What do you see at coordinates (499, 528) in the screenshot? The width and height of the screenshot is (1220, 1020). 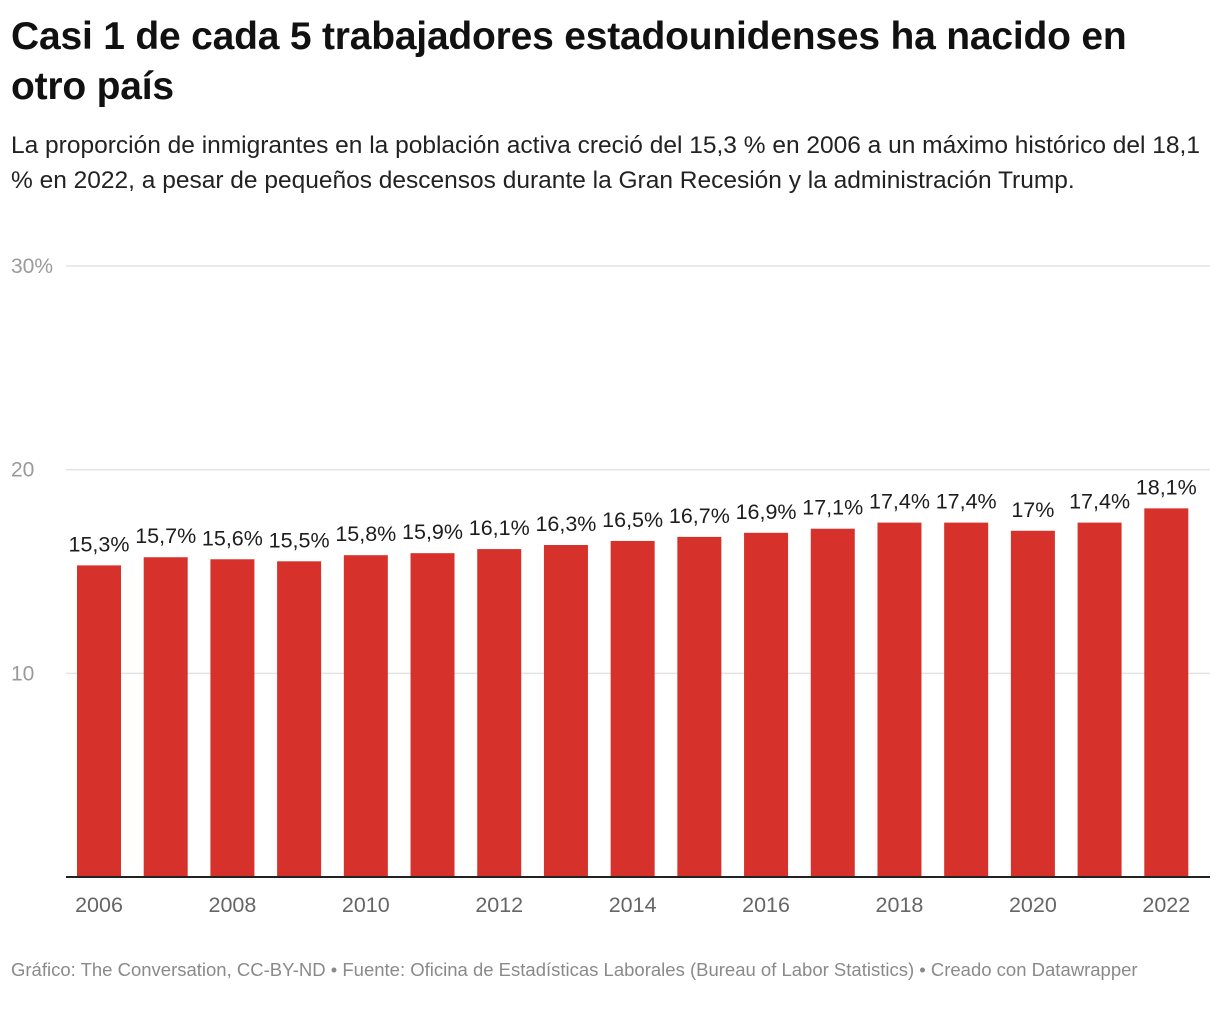 I see `data-label: 16,1%` at bounding box center [499, 528].